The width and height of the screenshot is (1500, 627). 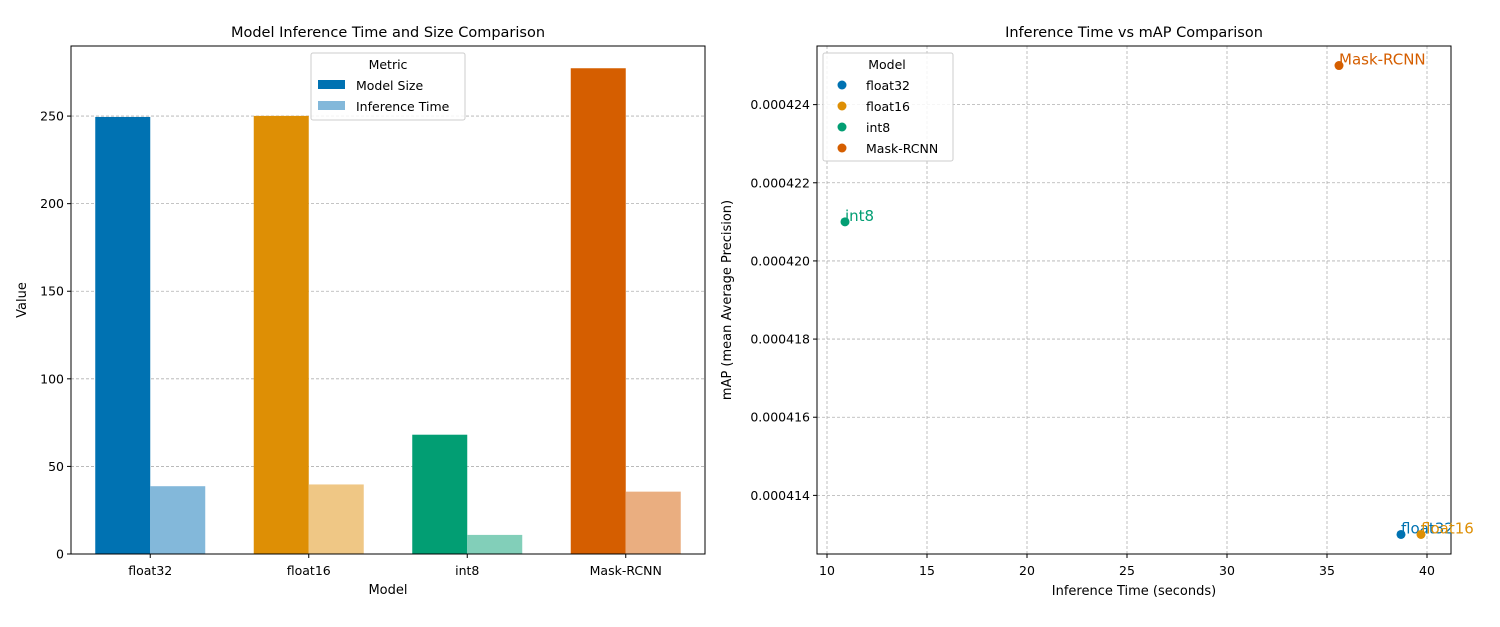 What do you see at coordinates (653, 522) in the screenshot?
I see `bar-mask-rcnn-inference-time` at bounding box center [653, 522].